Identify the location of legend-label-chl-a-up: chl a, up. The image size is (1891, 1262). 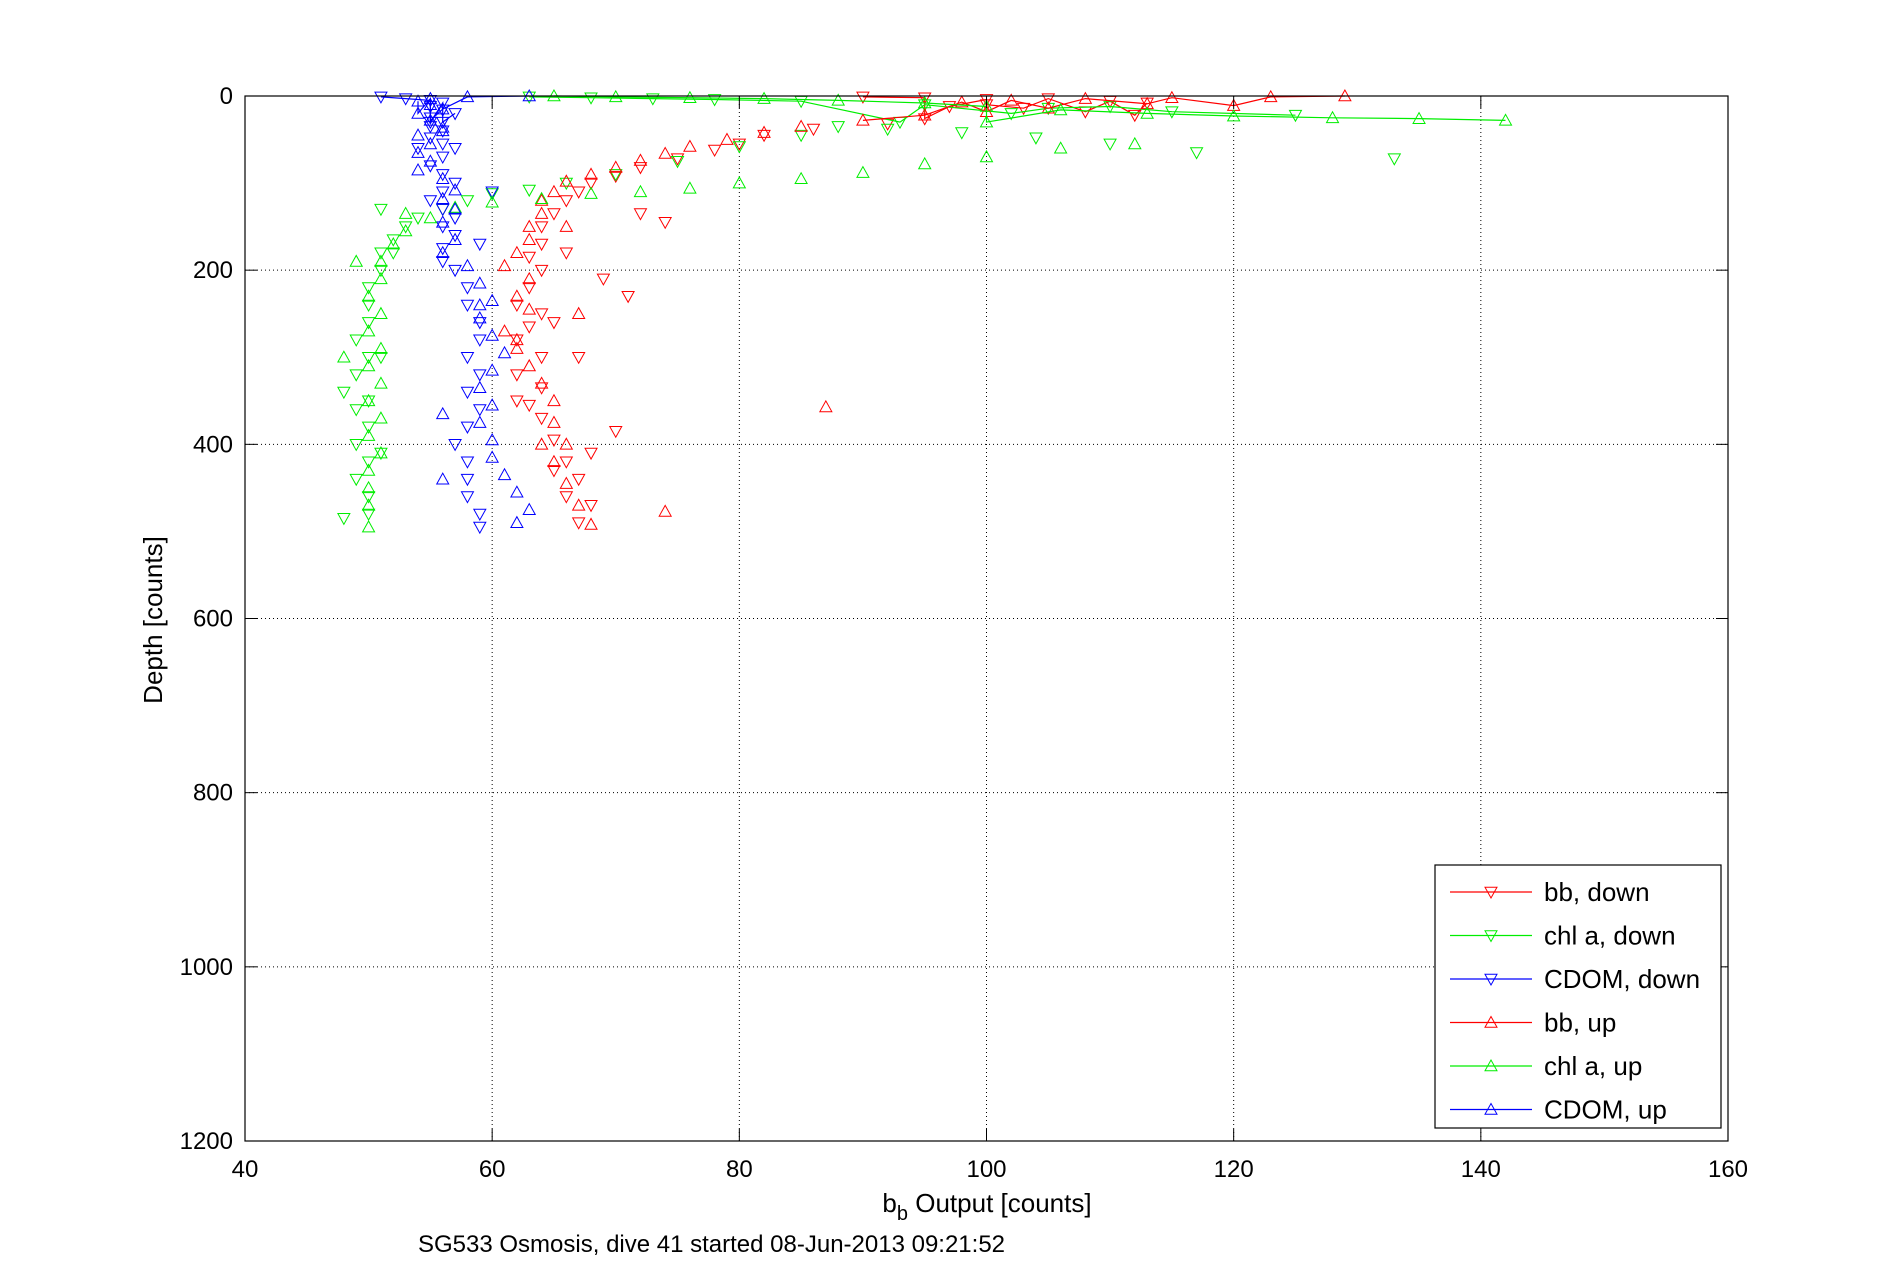
(1593, 1066).